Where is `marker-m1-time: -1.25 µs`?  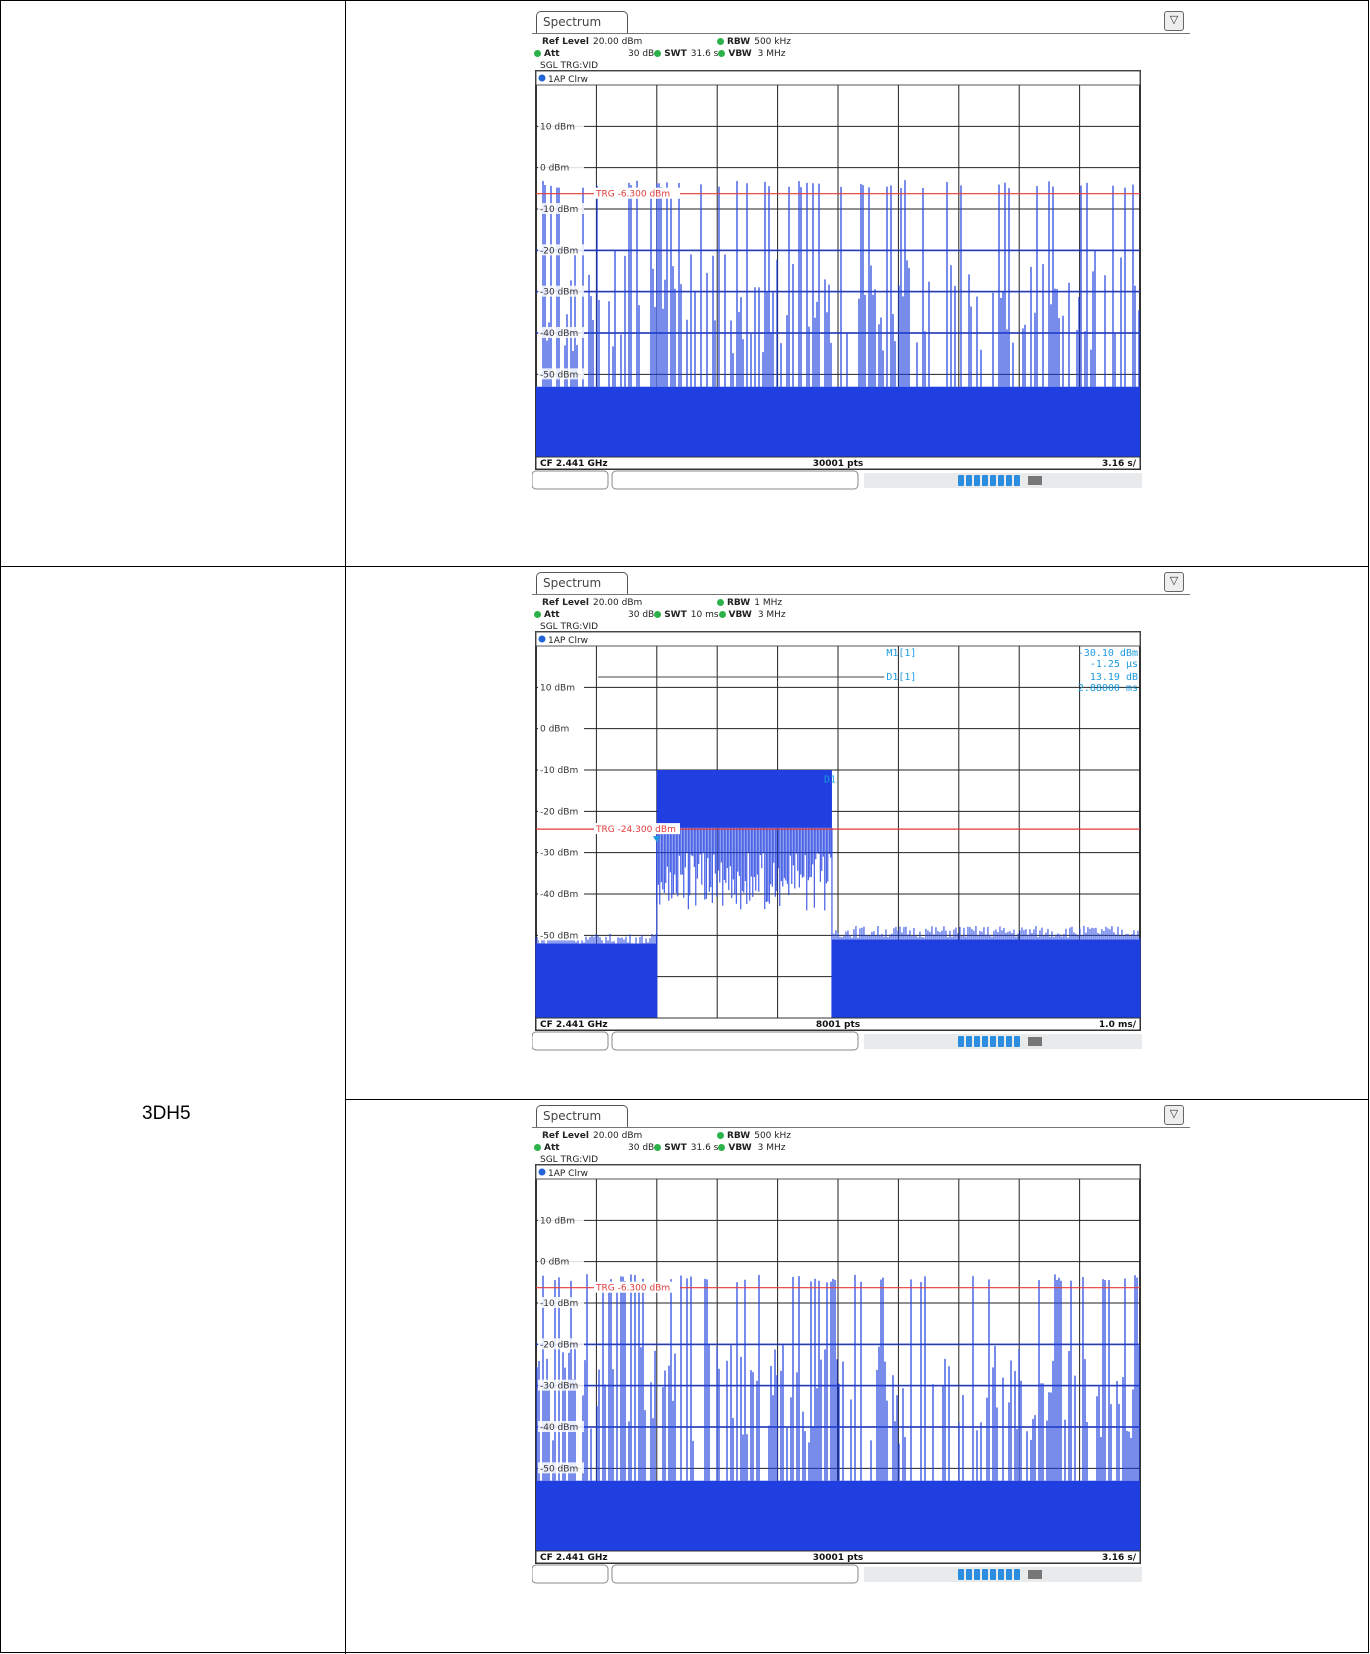 marker-m1-time: -1.25 µs is located at coordinates (1114, 664).